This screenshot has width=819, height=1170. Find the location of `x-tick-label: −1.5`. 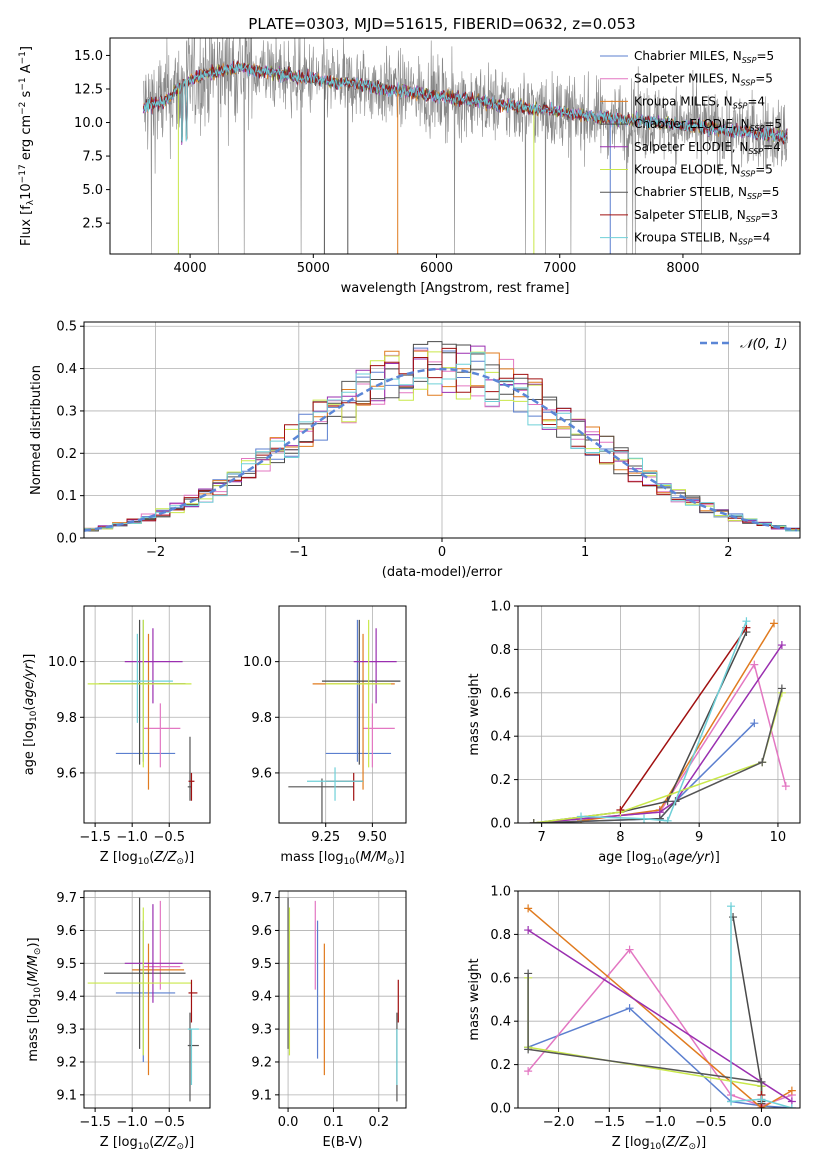

x-tick-label: −1.5 is located at coordinates (610, 1122).